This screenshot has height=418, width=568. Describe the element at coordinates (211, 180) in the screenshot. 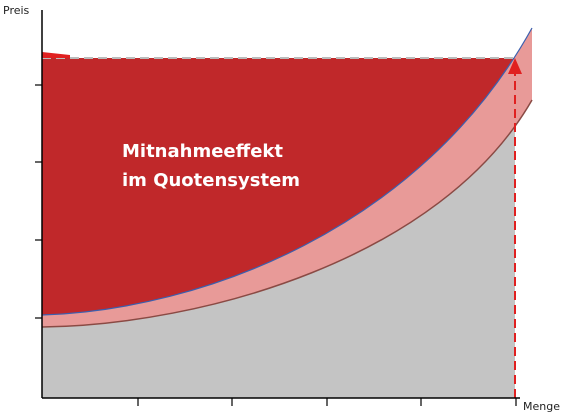

I see `annotation: im Quotensystem` at that location.